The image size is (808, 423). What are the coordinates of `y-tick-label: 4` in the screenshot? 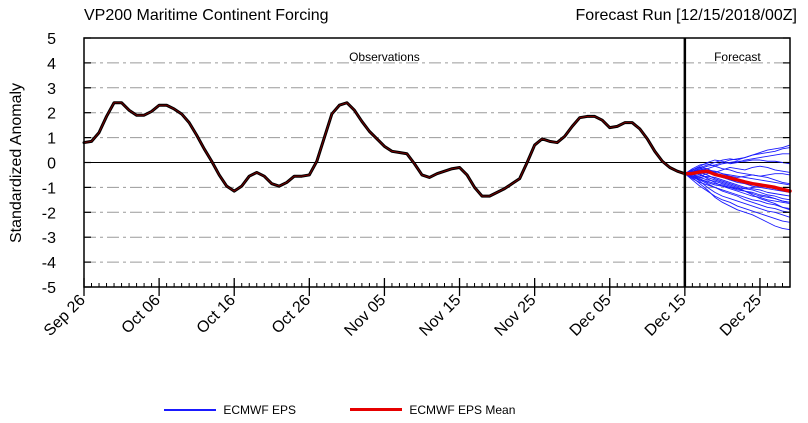 It's located at (51, 64).